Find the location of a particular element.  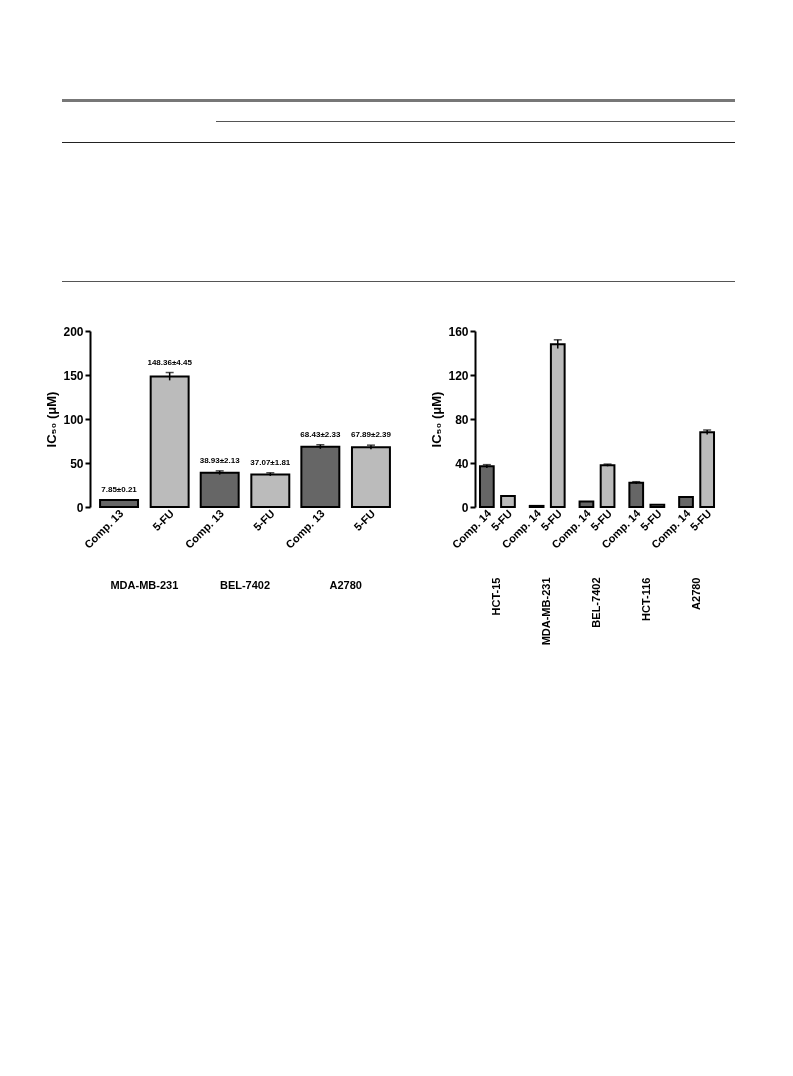

y-tick-label: 50 is located at coordinates (77, 463).